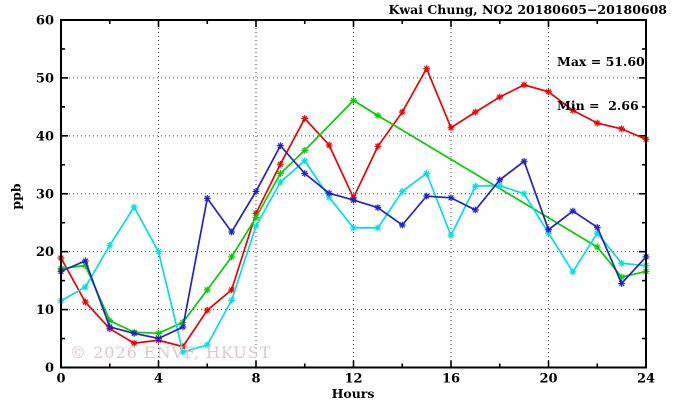 The height and width of the screenshot is (409, 674). Describe the element at coordinates (158, 379) in the screenshot. I see `x-tick-label: 4` at that location.